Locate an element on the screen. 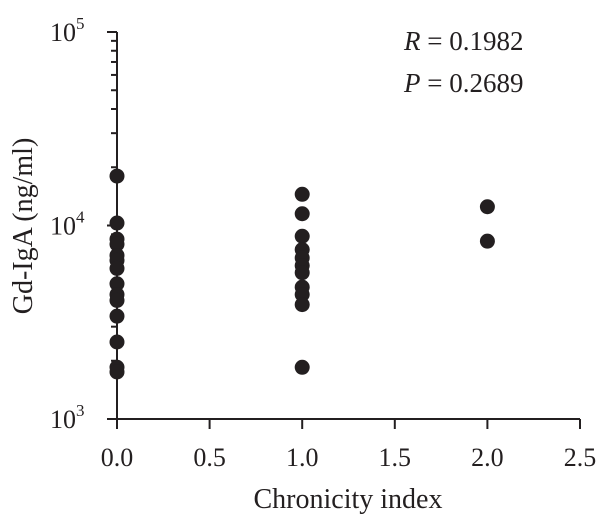  r-annotation: R = 0.1982 is located at coordinates (463, 41).